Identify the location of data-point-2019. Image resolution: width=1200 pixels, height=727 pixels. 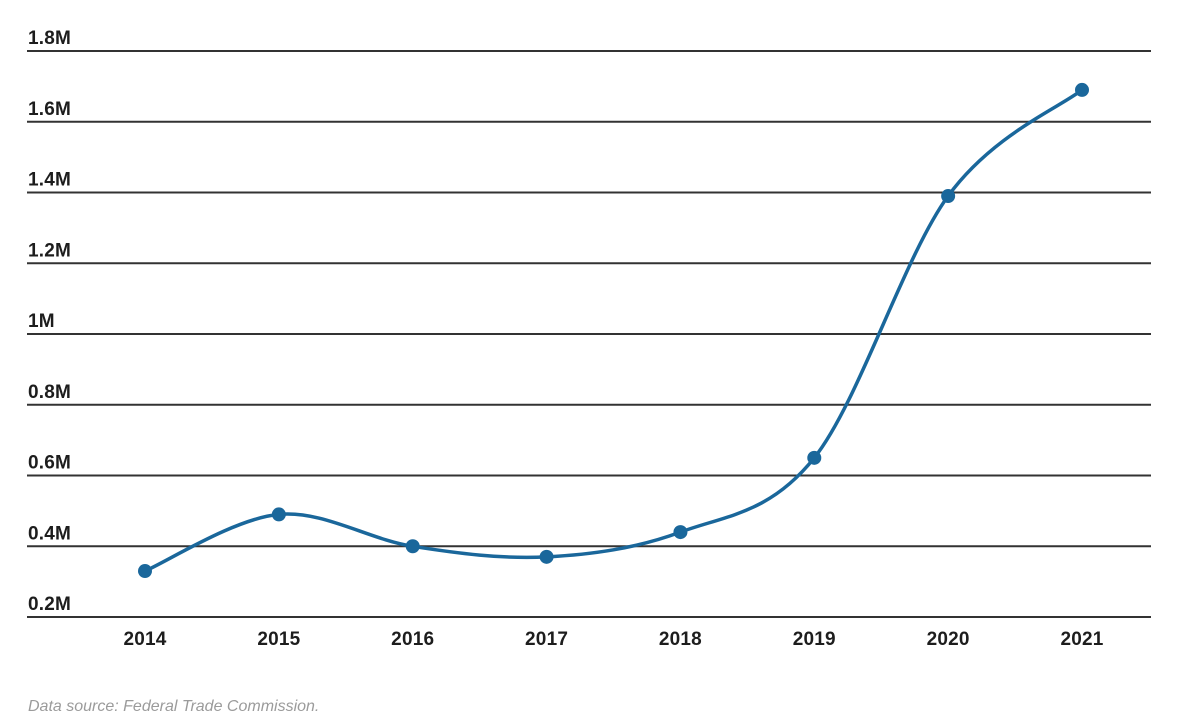
(814, 457).